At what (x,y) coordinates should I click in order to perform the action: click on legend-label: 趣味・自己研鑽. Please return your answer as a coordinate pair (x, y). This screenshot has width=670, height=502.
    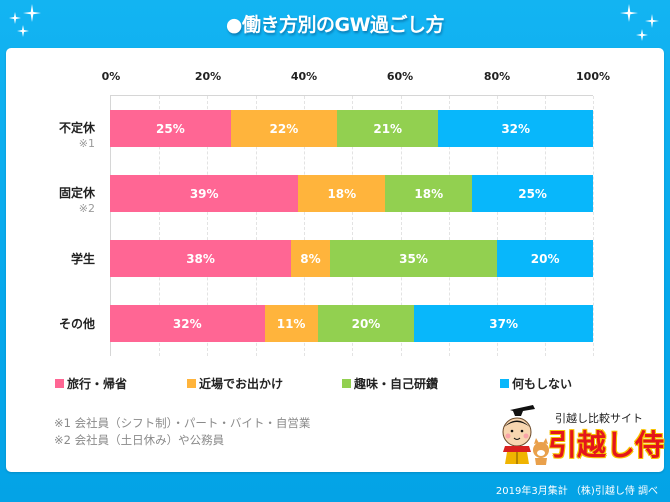
    Looking at the image, I should click on (396, 384).